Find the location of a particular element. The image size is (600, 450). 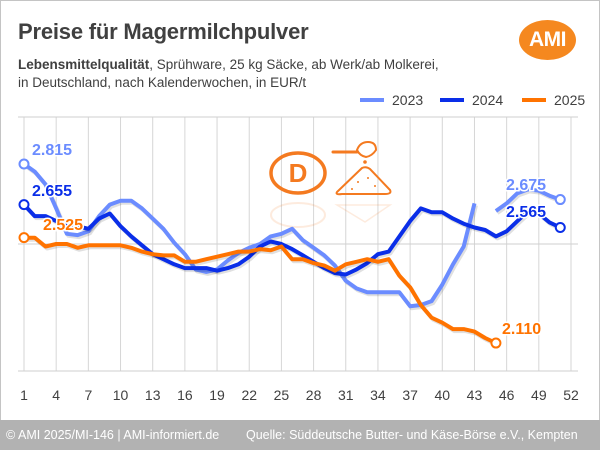

legend-item-2023: 2023 is located at coordinates (391, 100).